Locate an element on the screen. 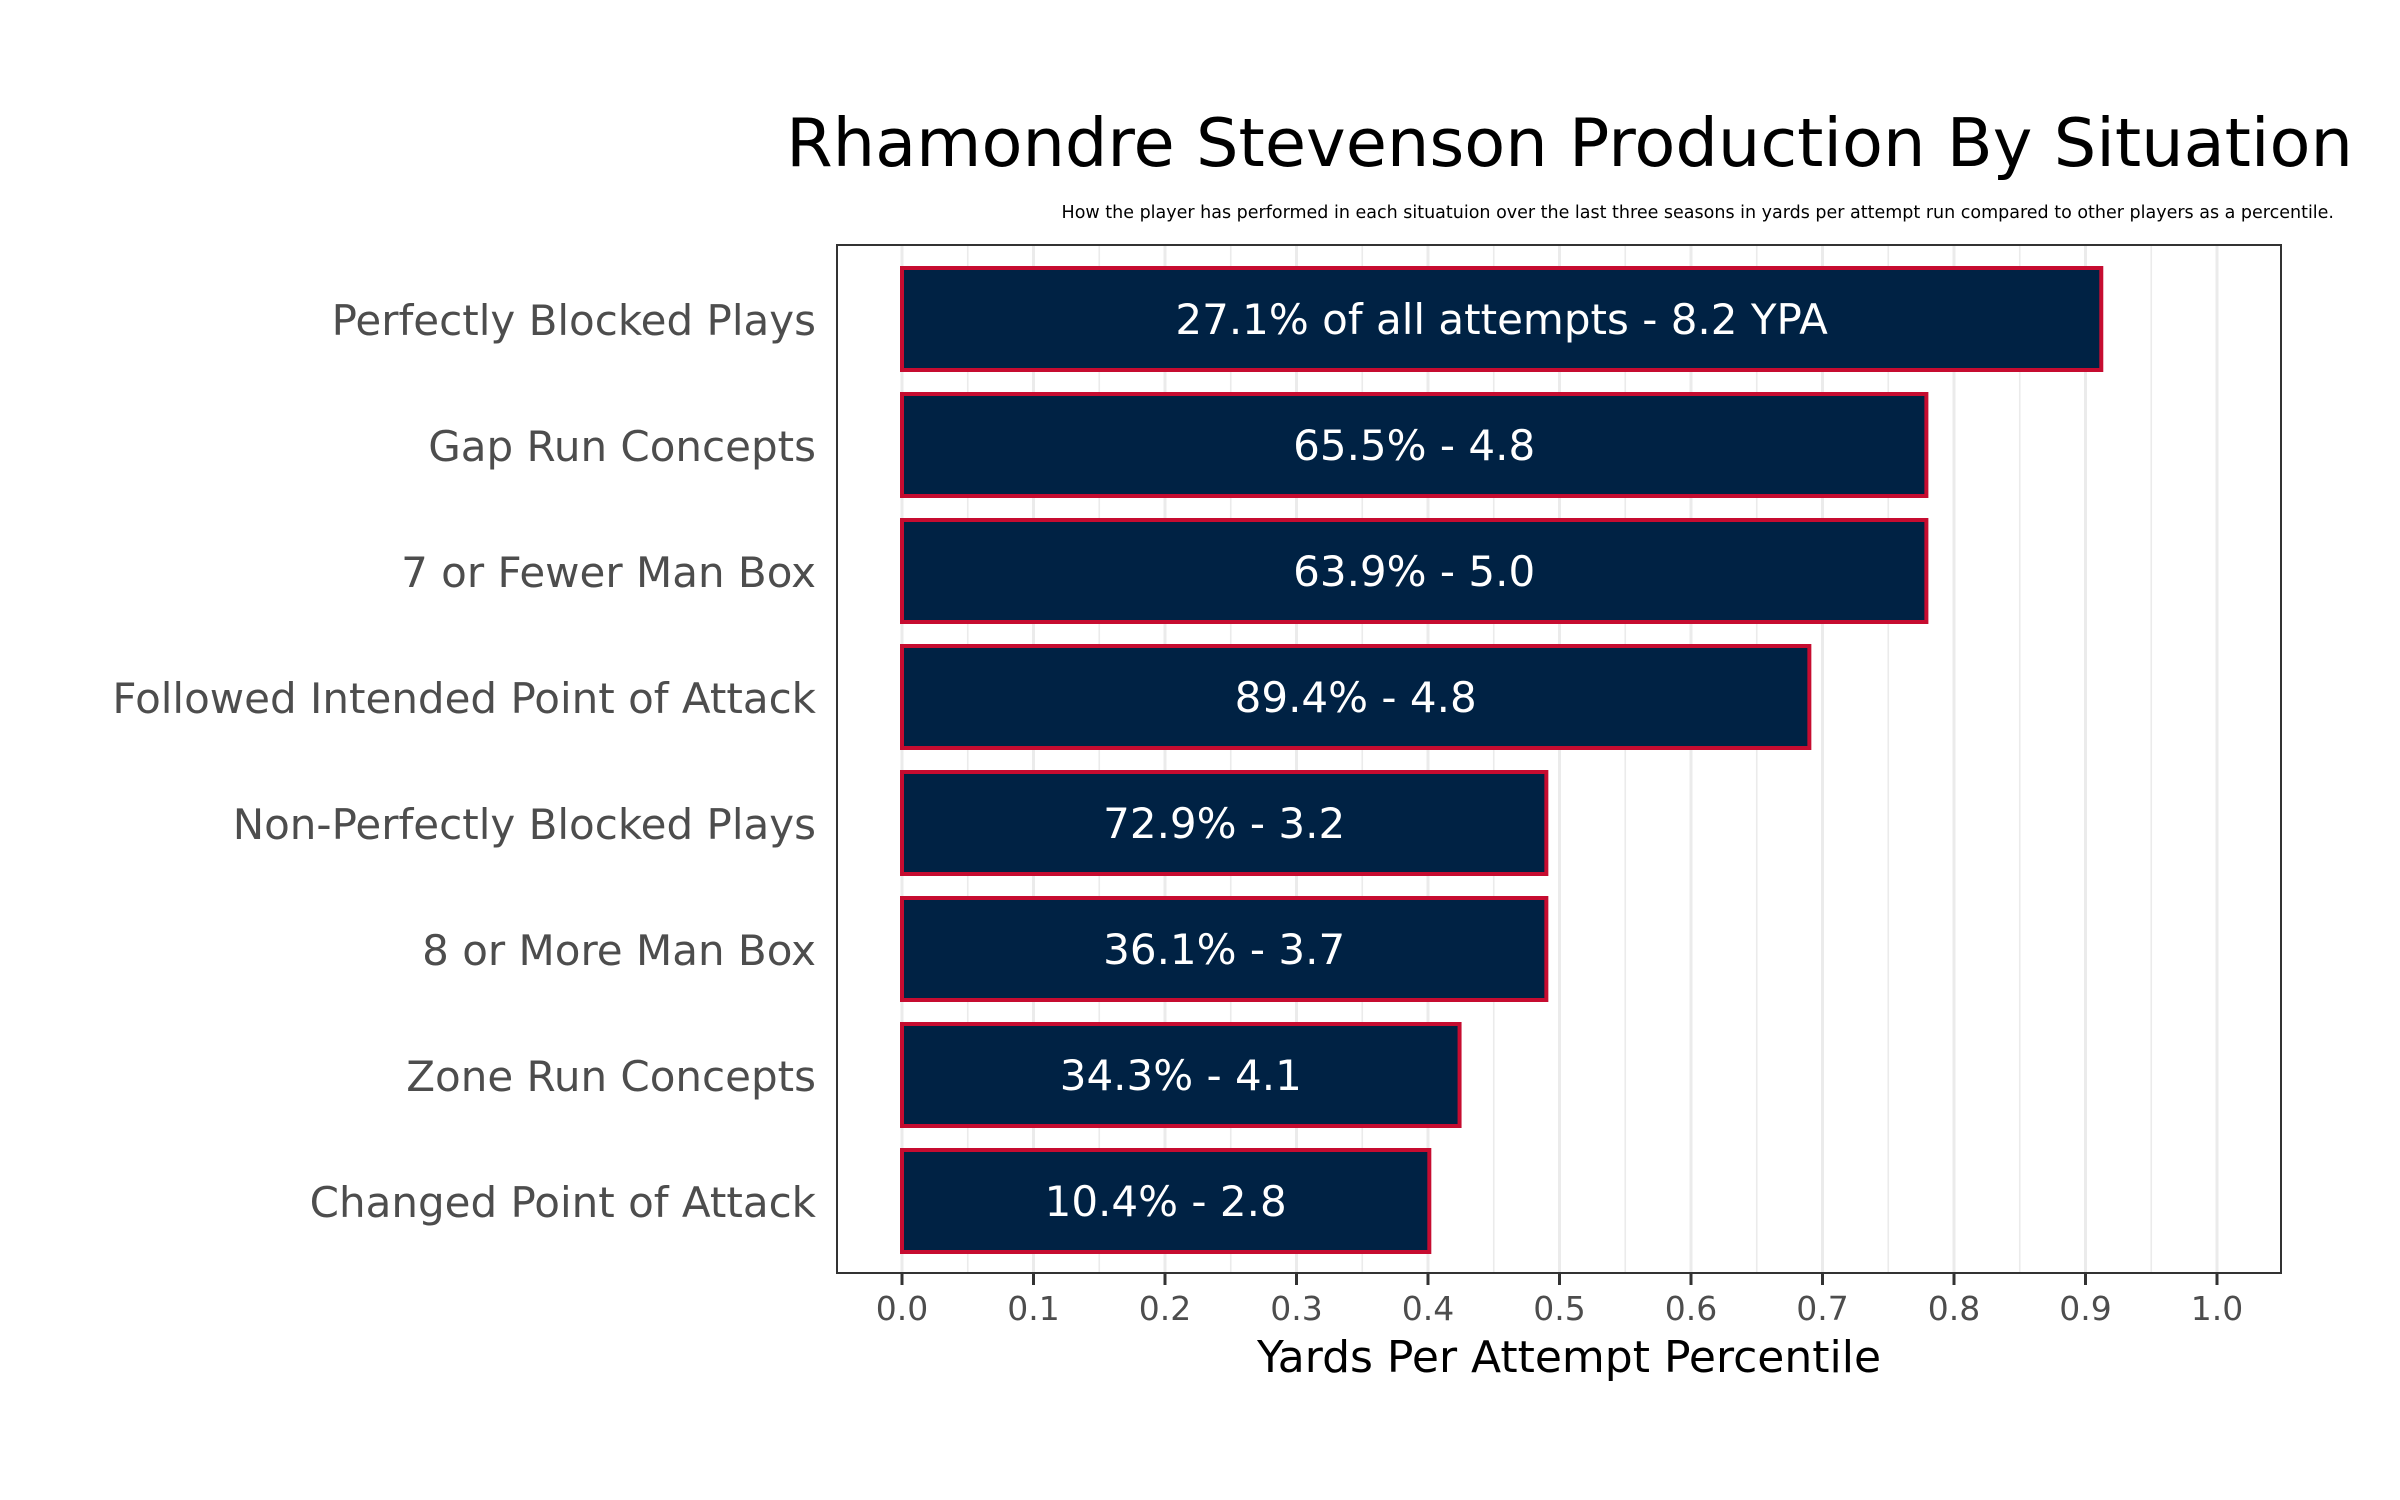 Image resolution: width=2400 pixels, height=1500 pixels. bar-data-label: 34.3% - 4.1 is located at coordinates (1181, 1075).